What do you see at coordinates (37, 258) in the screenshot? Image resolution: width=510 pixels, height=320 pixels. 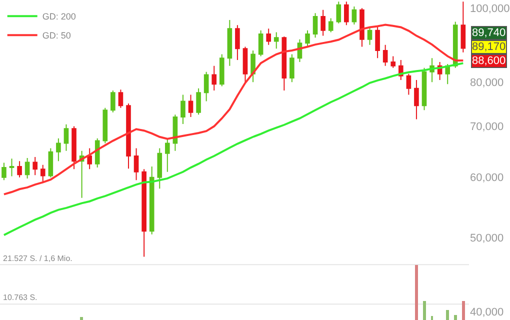 I see `ref-line-label: 21.527 S. / 1,6 Mio.` at bounding box center [37, 258].